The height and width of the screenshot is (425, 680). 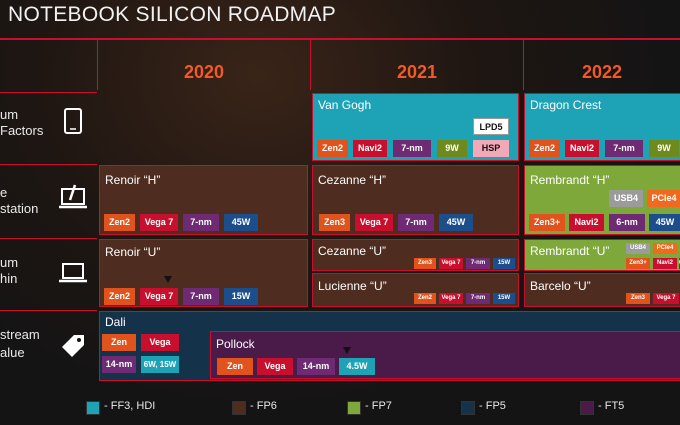 What do you see at coordinates (415, 200) in the screenshot?
I see `cezanne-h-cell: Cezanne “H” Zen3 Vega 7 7-nm 45W` at bounding box center [415, 200].